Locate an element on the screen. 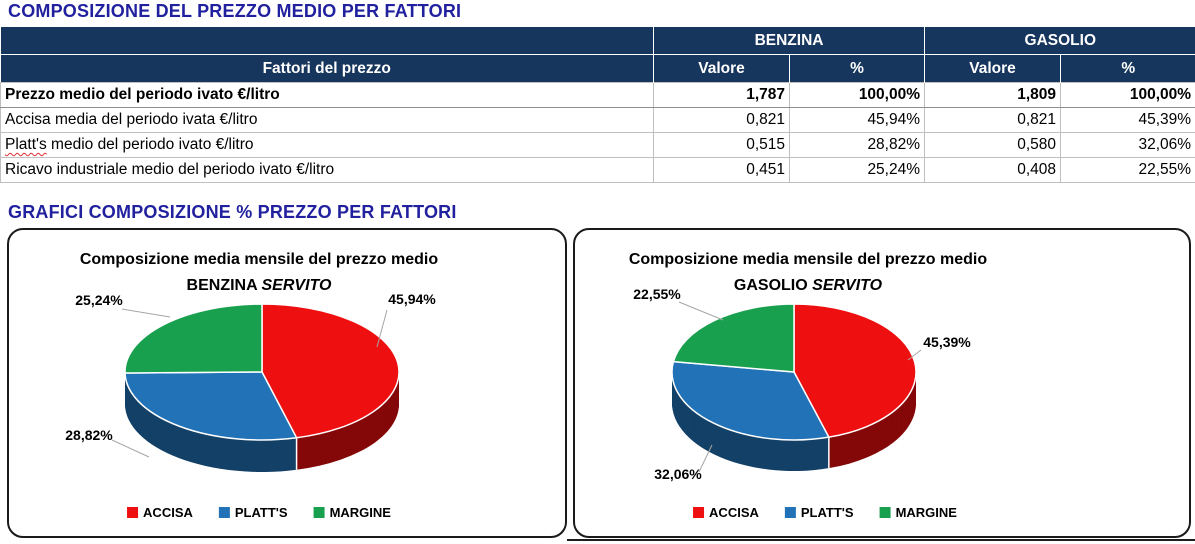 The height and width of the screenshot is (544, 1195). value-cell: 1,787 is located at coordinates (721, 95).